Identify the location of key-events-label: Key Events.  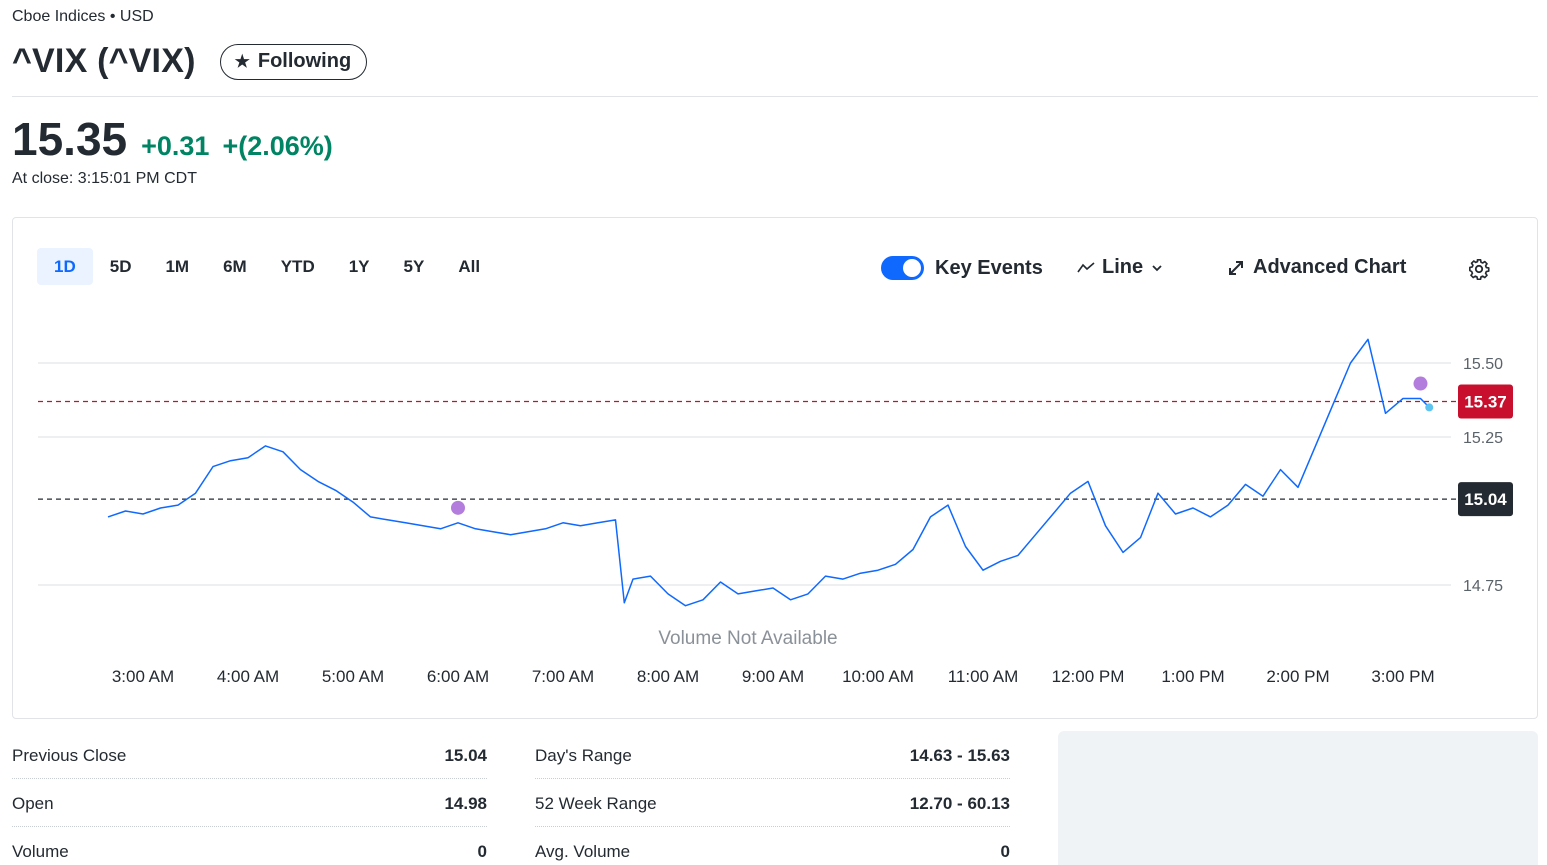
(989, 268).